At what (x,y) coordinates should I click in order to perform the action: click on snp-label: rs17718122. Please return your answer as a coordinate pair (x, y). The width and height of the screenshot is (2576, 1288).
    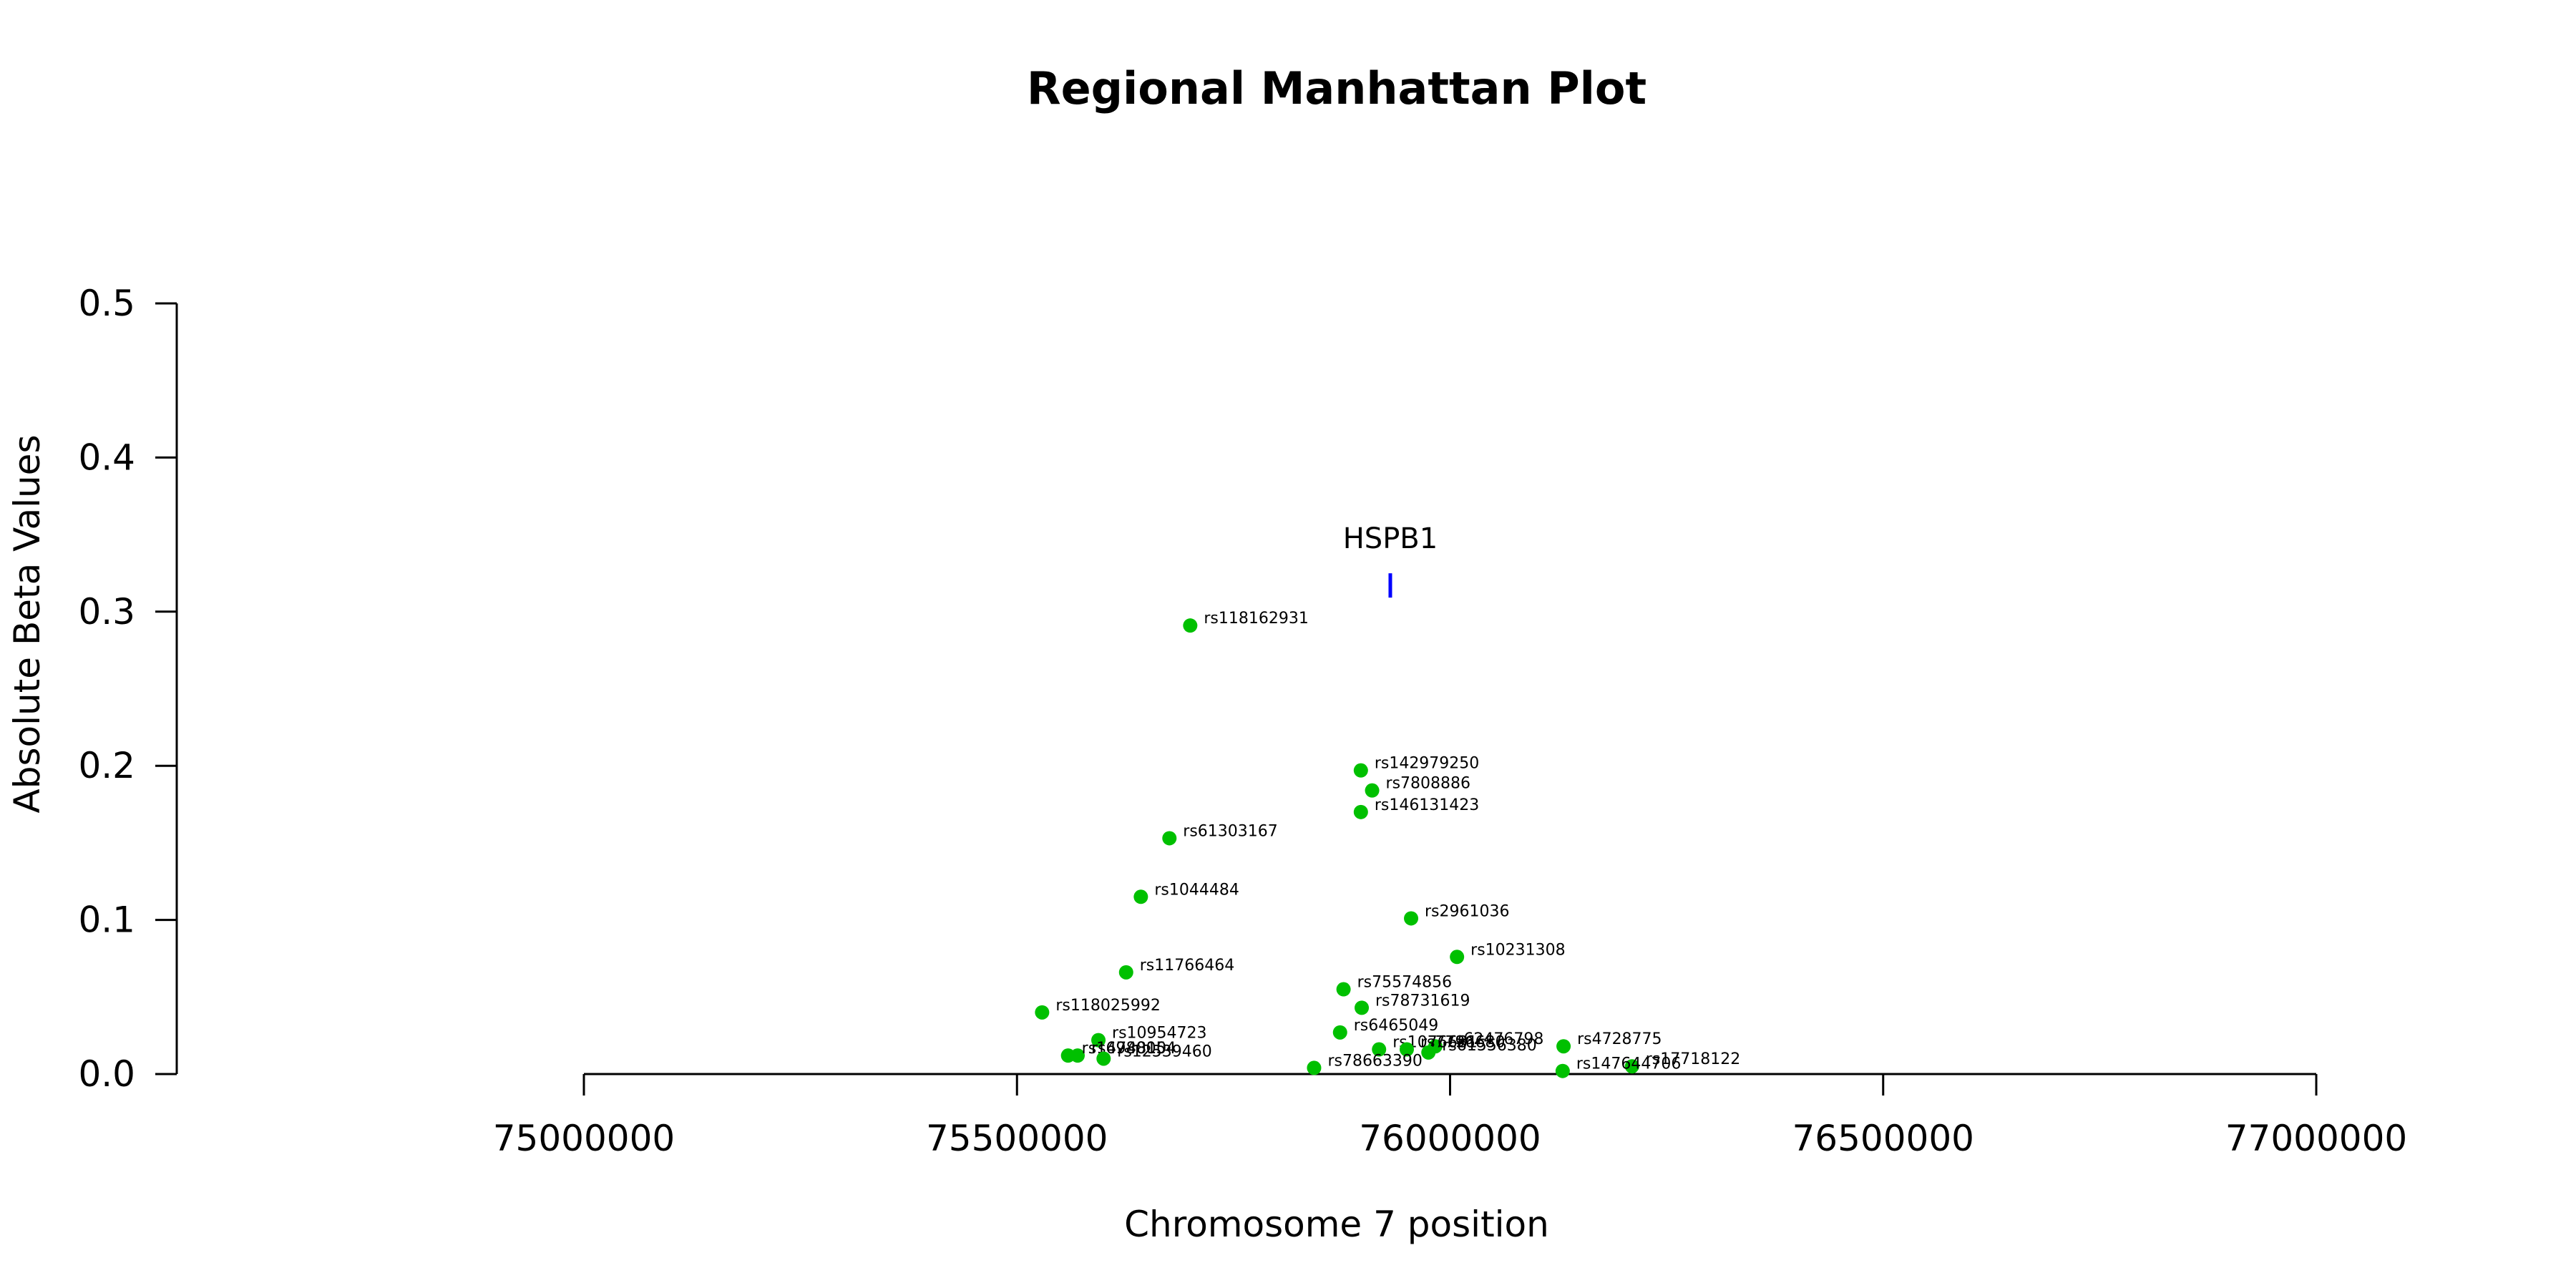
    Looking at the image, I should click on (1693, 1059).